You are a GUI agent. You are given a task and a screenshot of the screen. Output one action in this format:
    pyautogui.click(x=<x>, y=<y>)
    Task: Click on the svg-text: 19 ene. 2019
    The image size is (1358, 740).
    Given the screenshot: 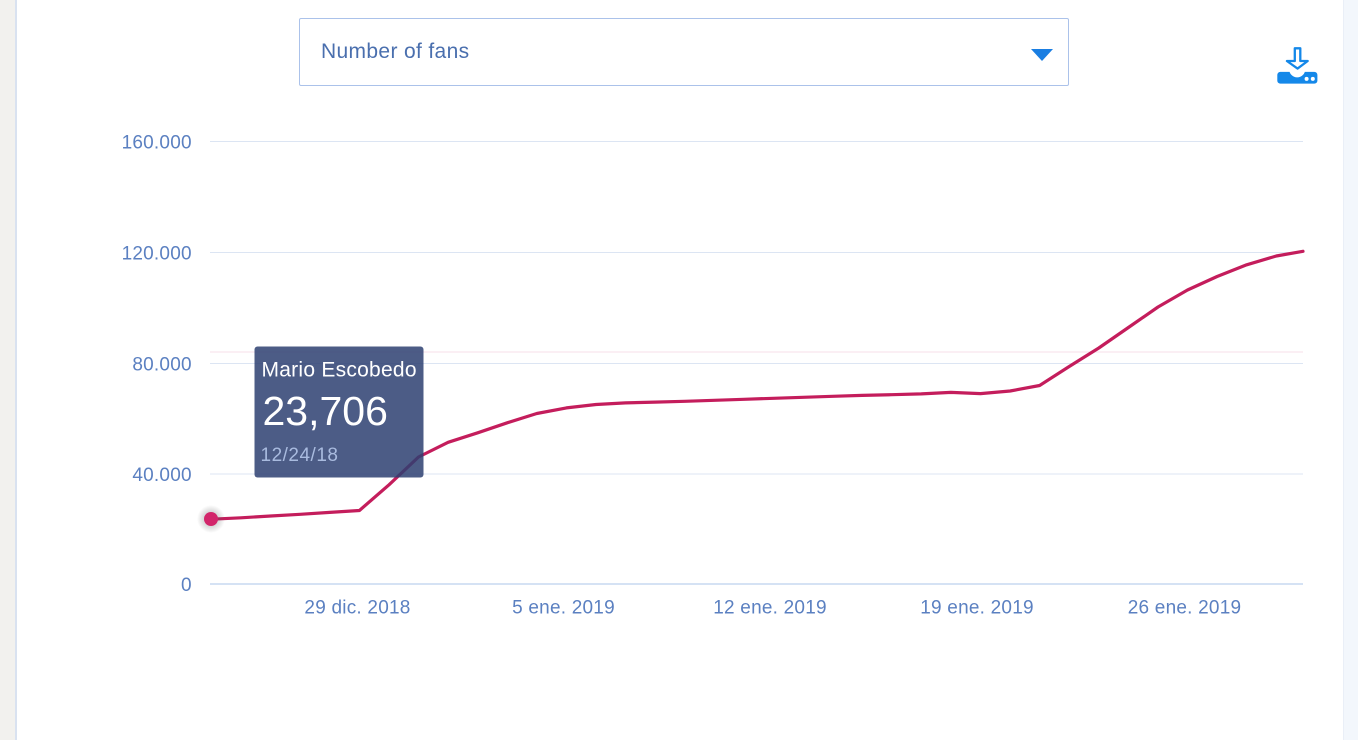 What is the action you would take?
    pyautogui.click(x=977, y=608)
    